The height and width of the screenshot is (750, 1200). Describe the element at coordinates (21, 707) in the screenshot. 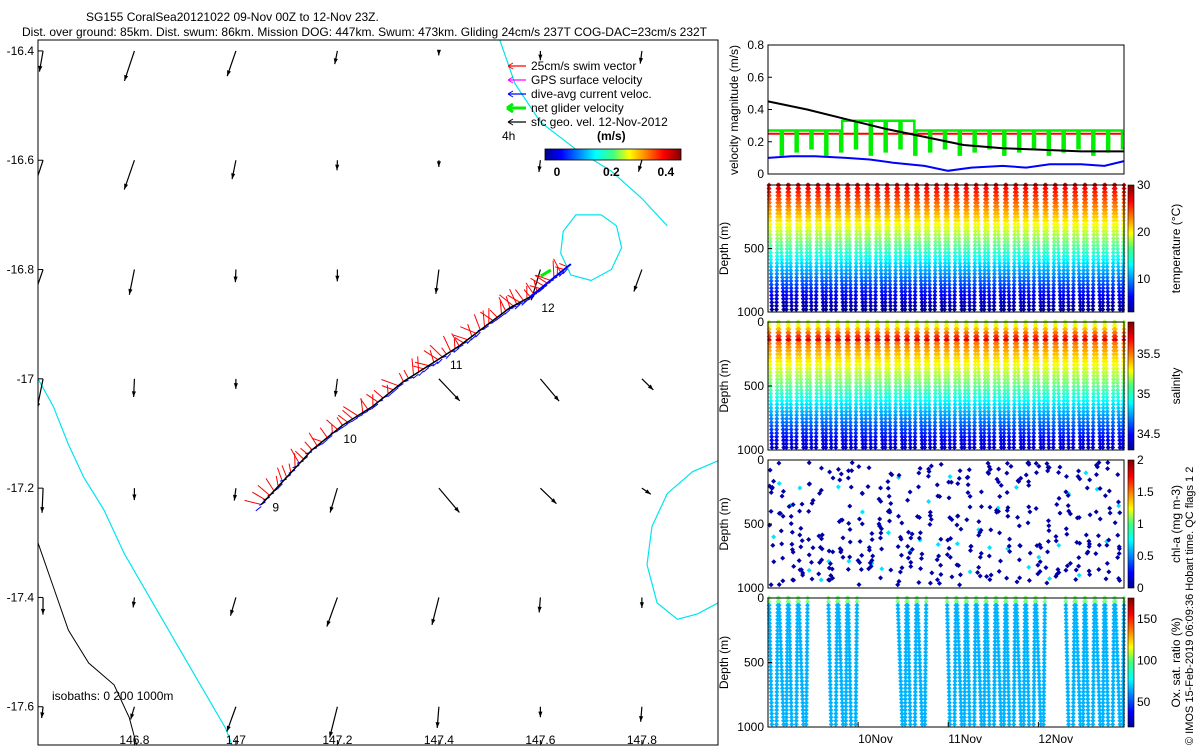

I see `map-ytick-label: -17.6` at that location.